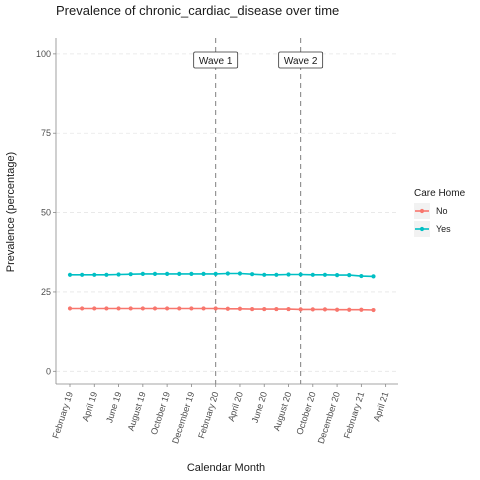 The height and width of the screenshot is (480, 480). I want to click on legend-item-yes: Yes, so click(432, 229).